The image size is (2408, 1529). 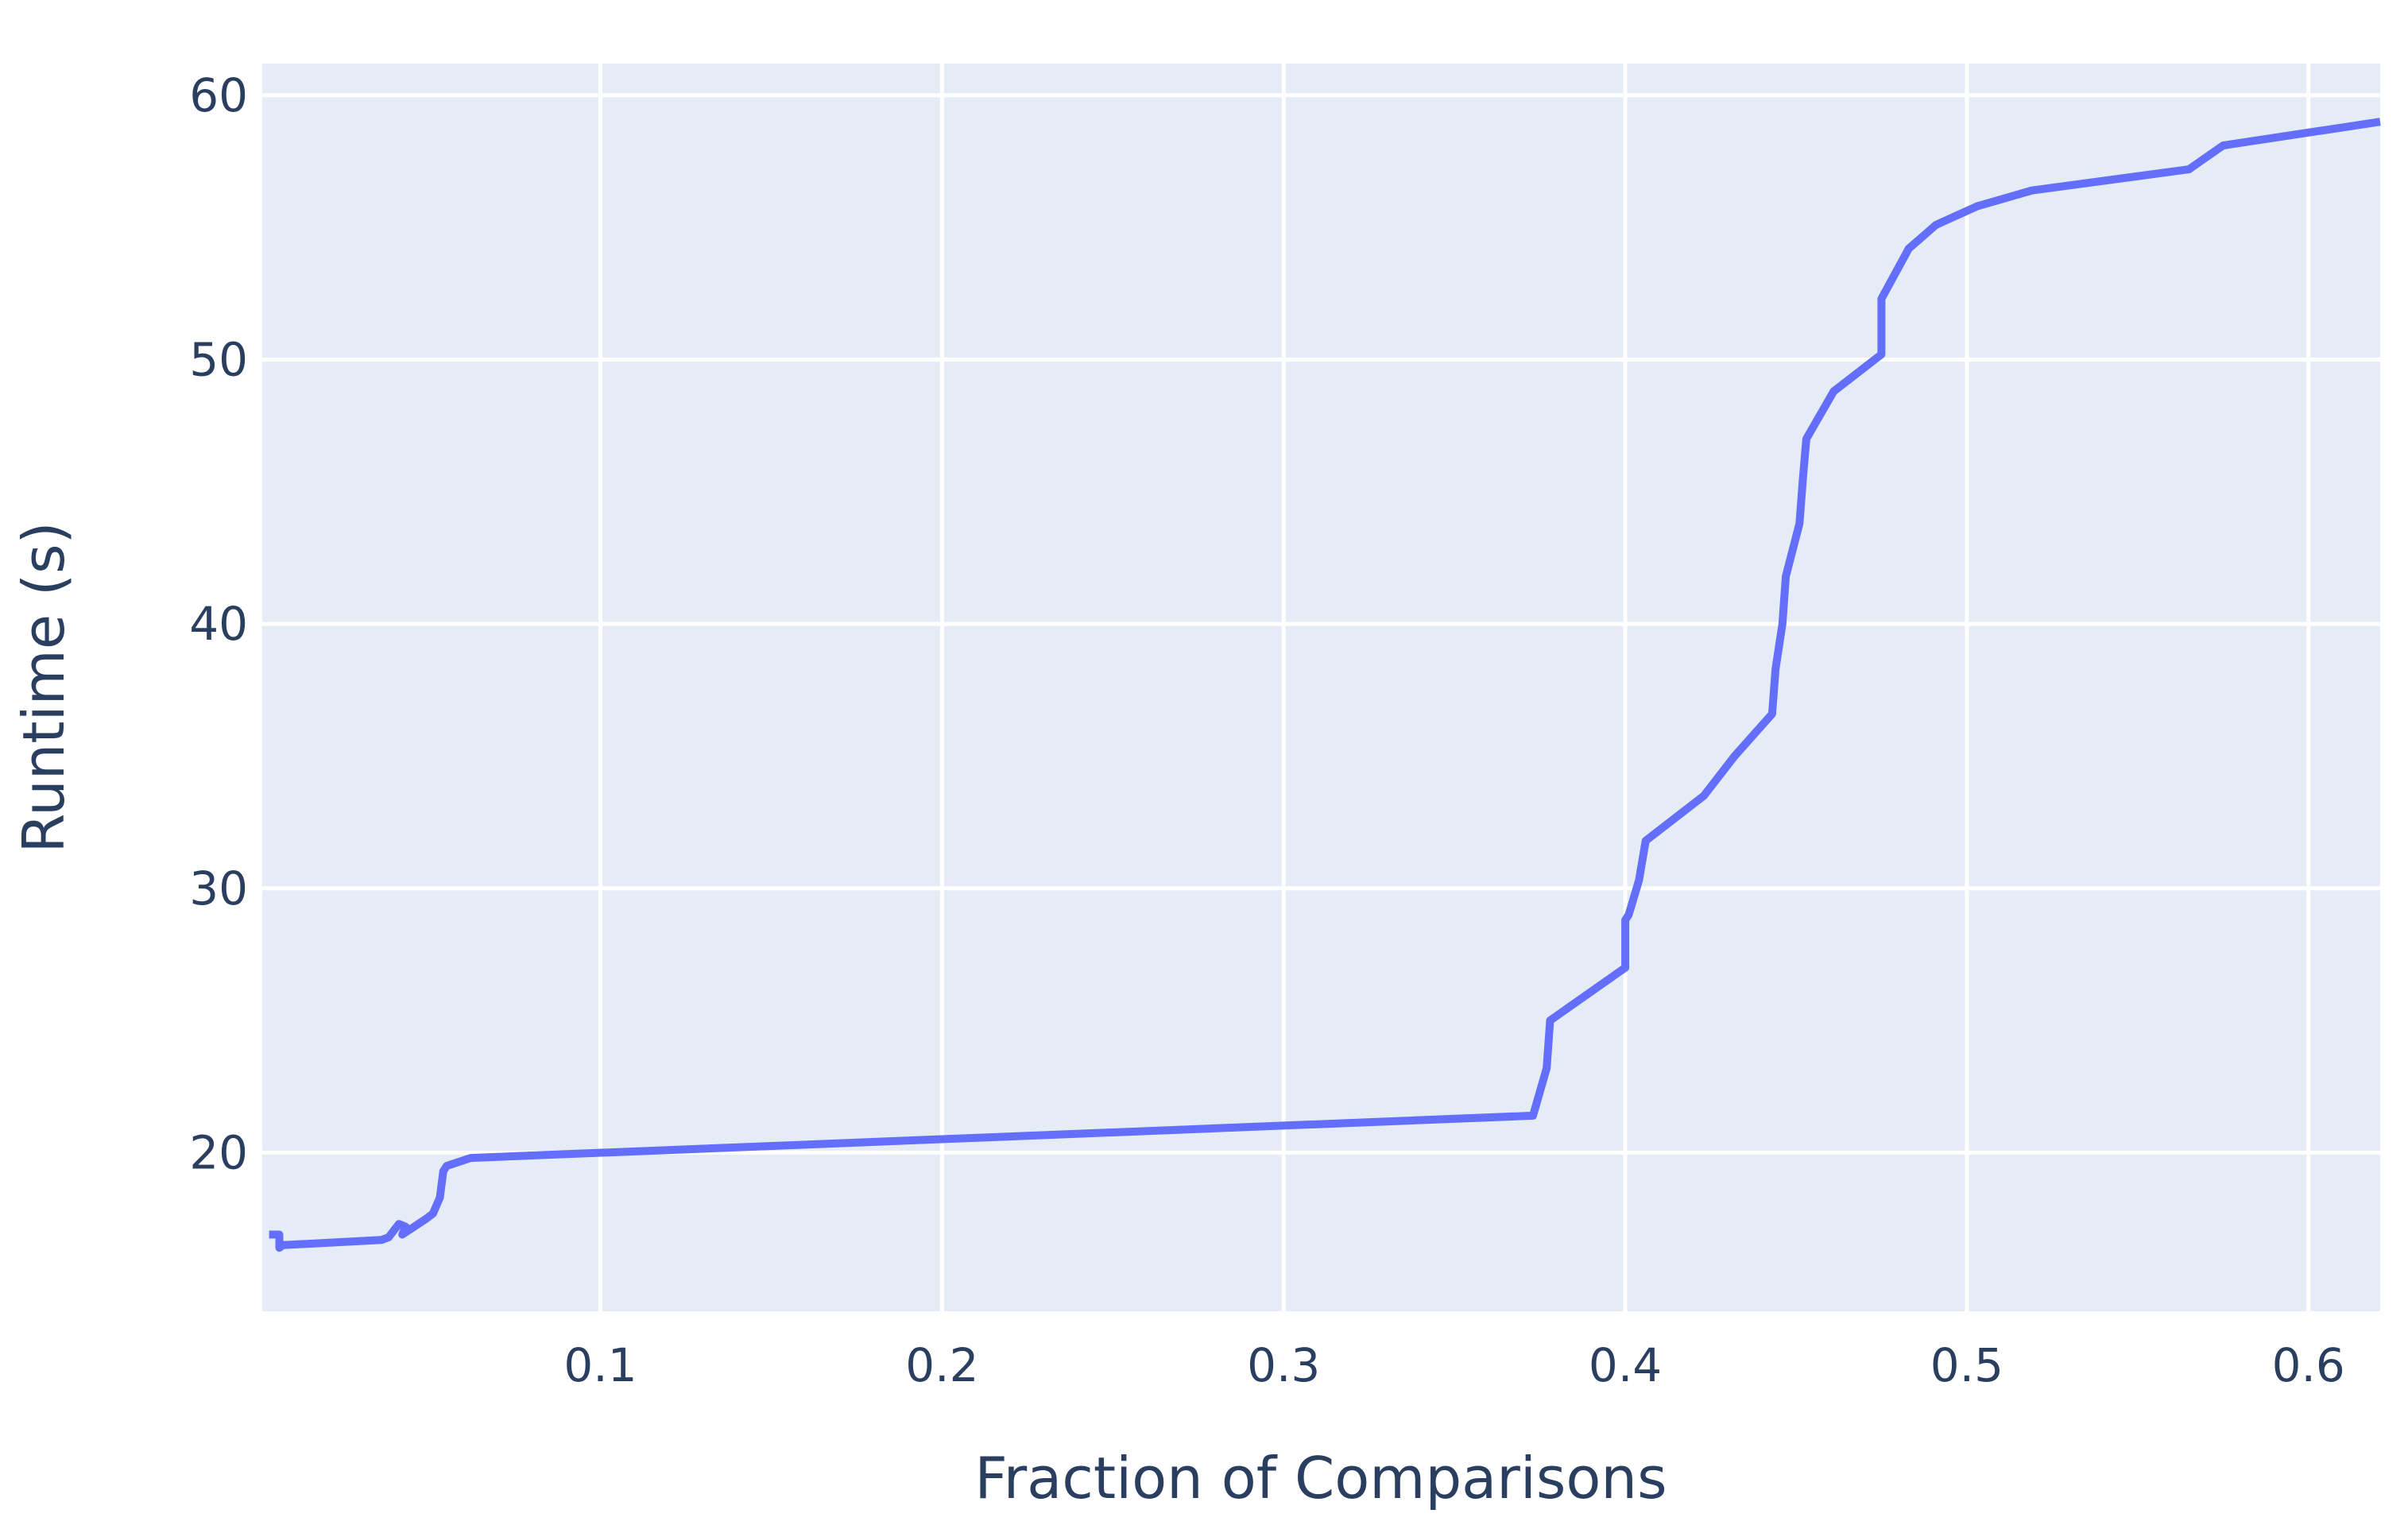 I want to click on y-axis-ticks: 20 30 40 50 60, so click(x=219, y=624).